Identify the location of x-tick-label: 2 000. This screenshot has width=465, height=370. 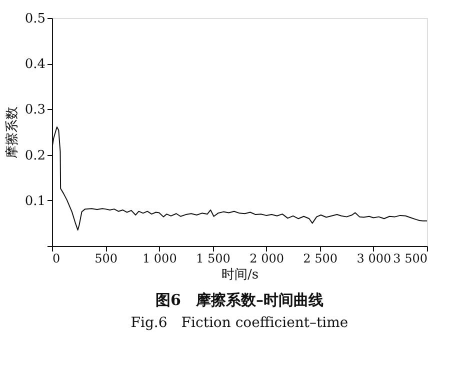
(267, 259).